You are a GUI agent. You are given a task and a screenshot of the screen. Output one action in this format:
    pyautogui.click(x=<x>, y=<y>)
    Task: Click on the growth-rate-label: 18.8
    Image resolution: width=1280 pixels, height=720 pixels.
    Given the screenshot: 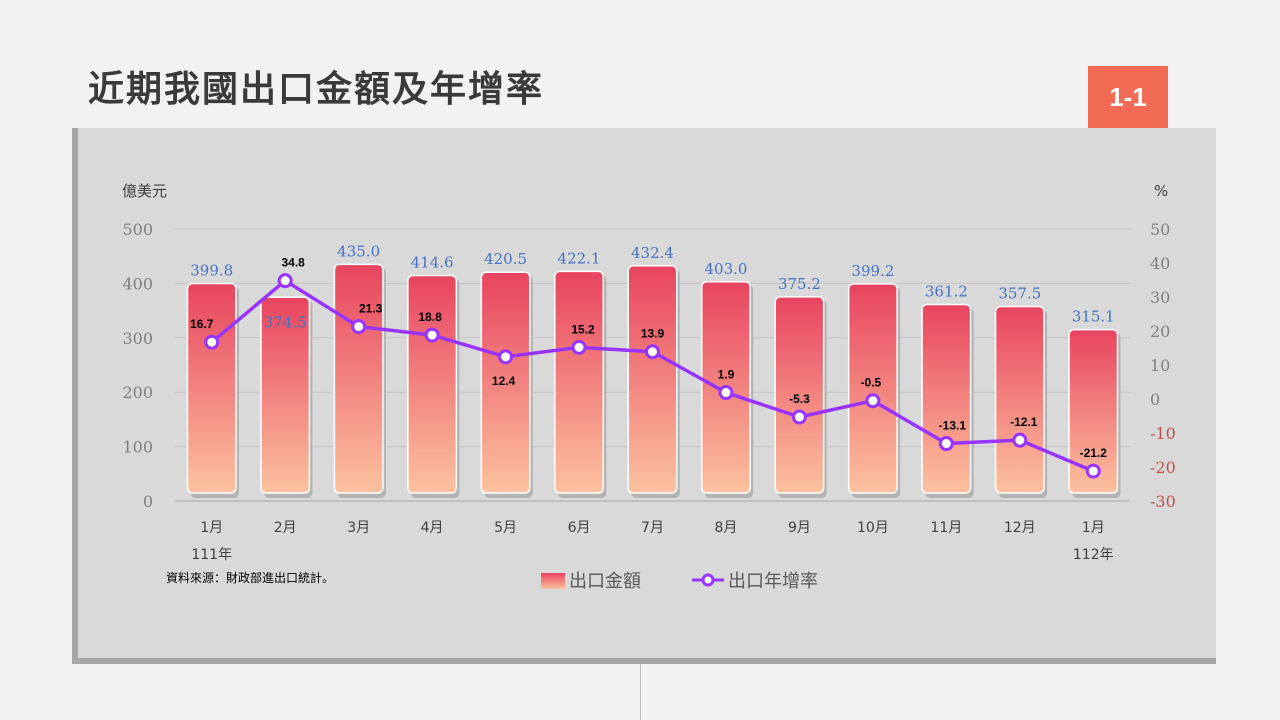 What is the action you would take?
    pyautogui.click(x=430, y=317)
    